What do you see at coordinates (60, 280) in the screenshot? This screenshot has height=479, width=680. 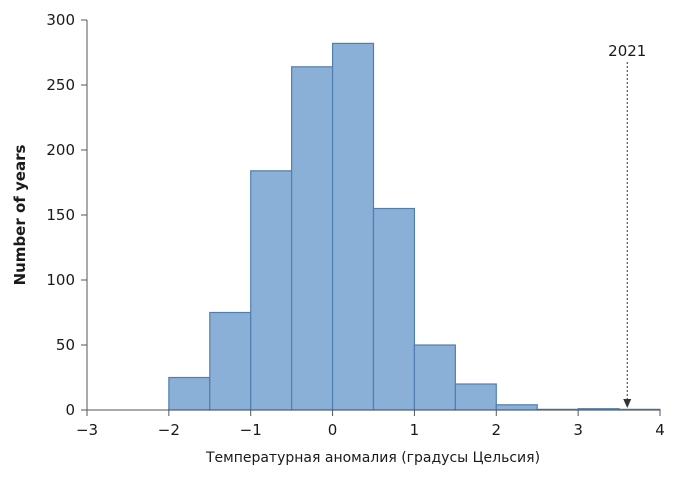 I see `y-tick-label: 100` at bounding box center [60, 280].